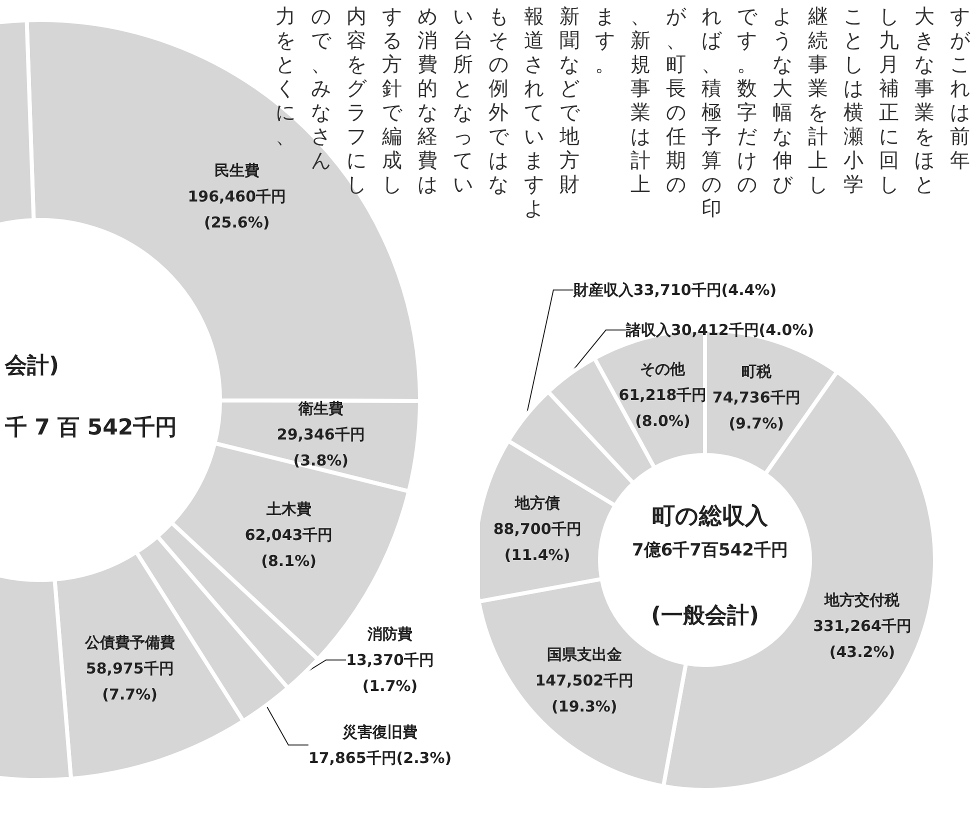 This screenshot has height=838, width=974. Describe the element at coordinates (853, 100) in the screenshot. I see `text: ことしは横瀬小学` at that location.